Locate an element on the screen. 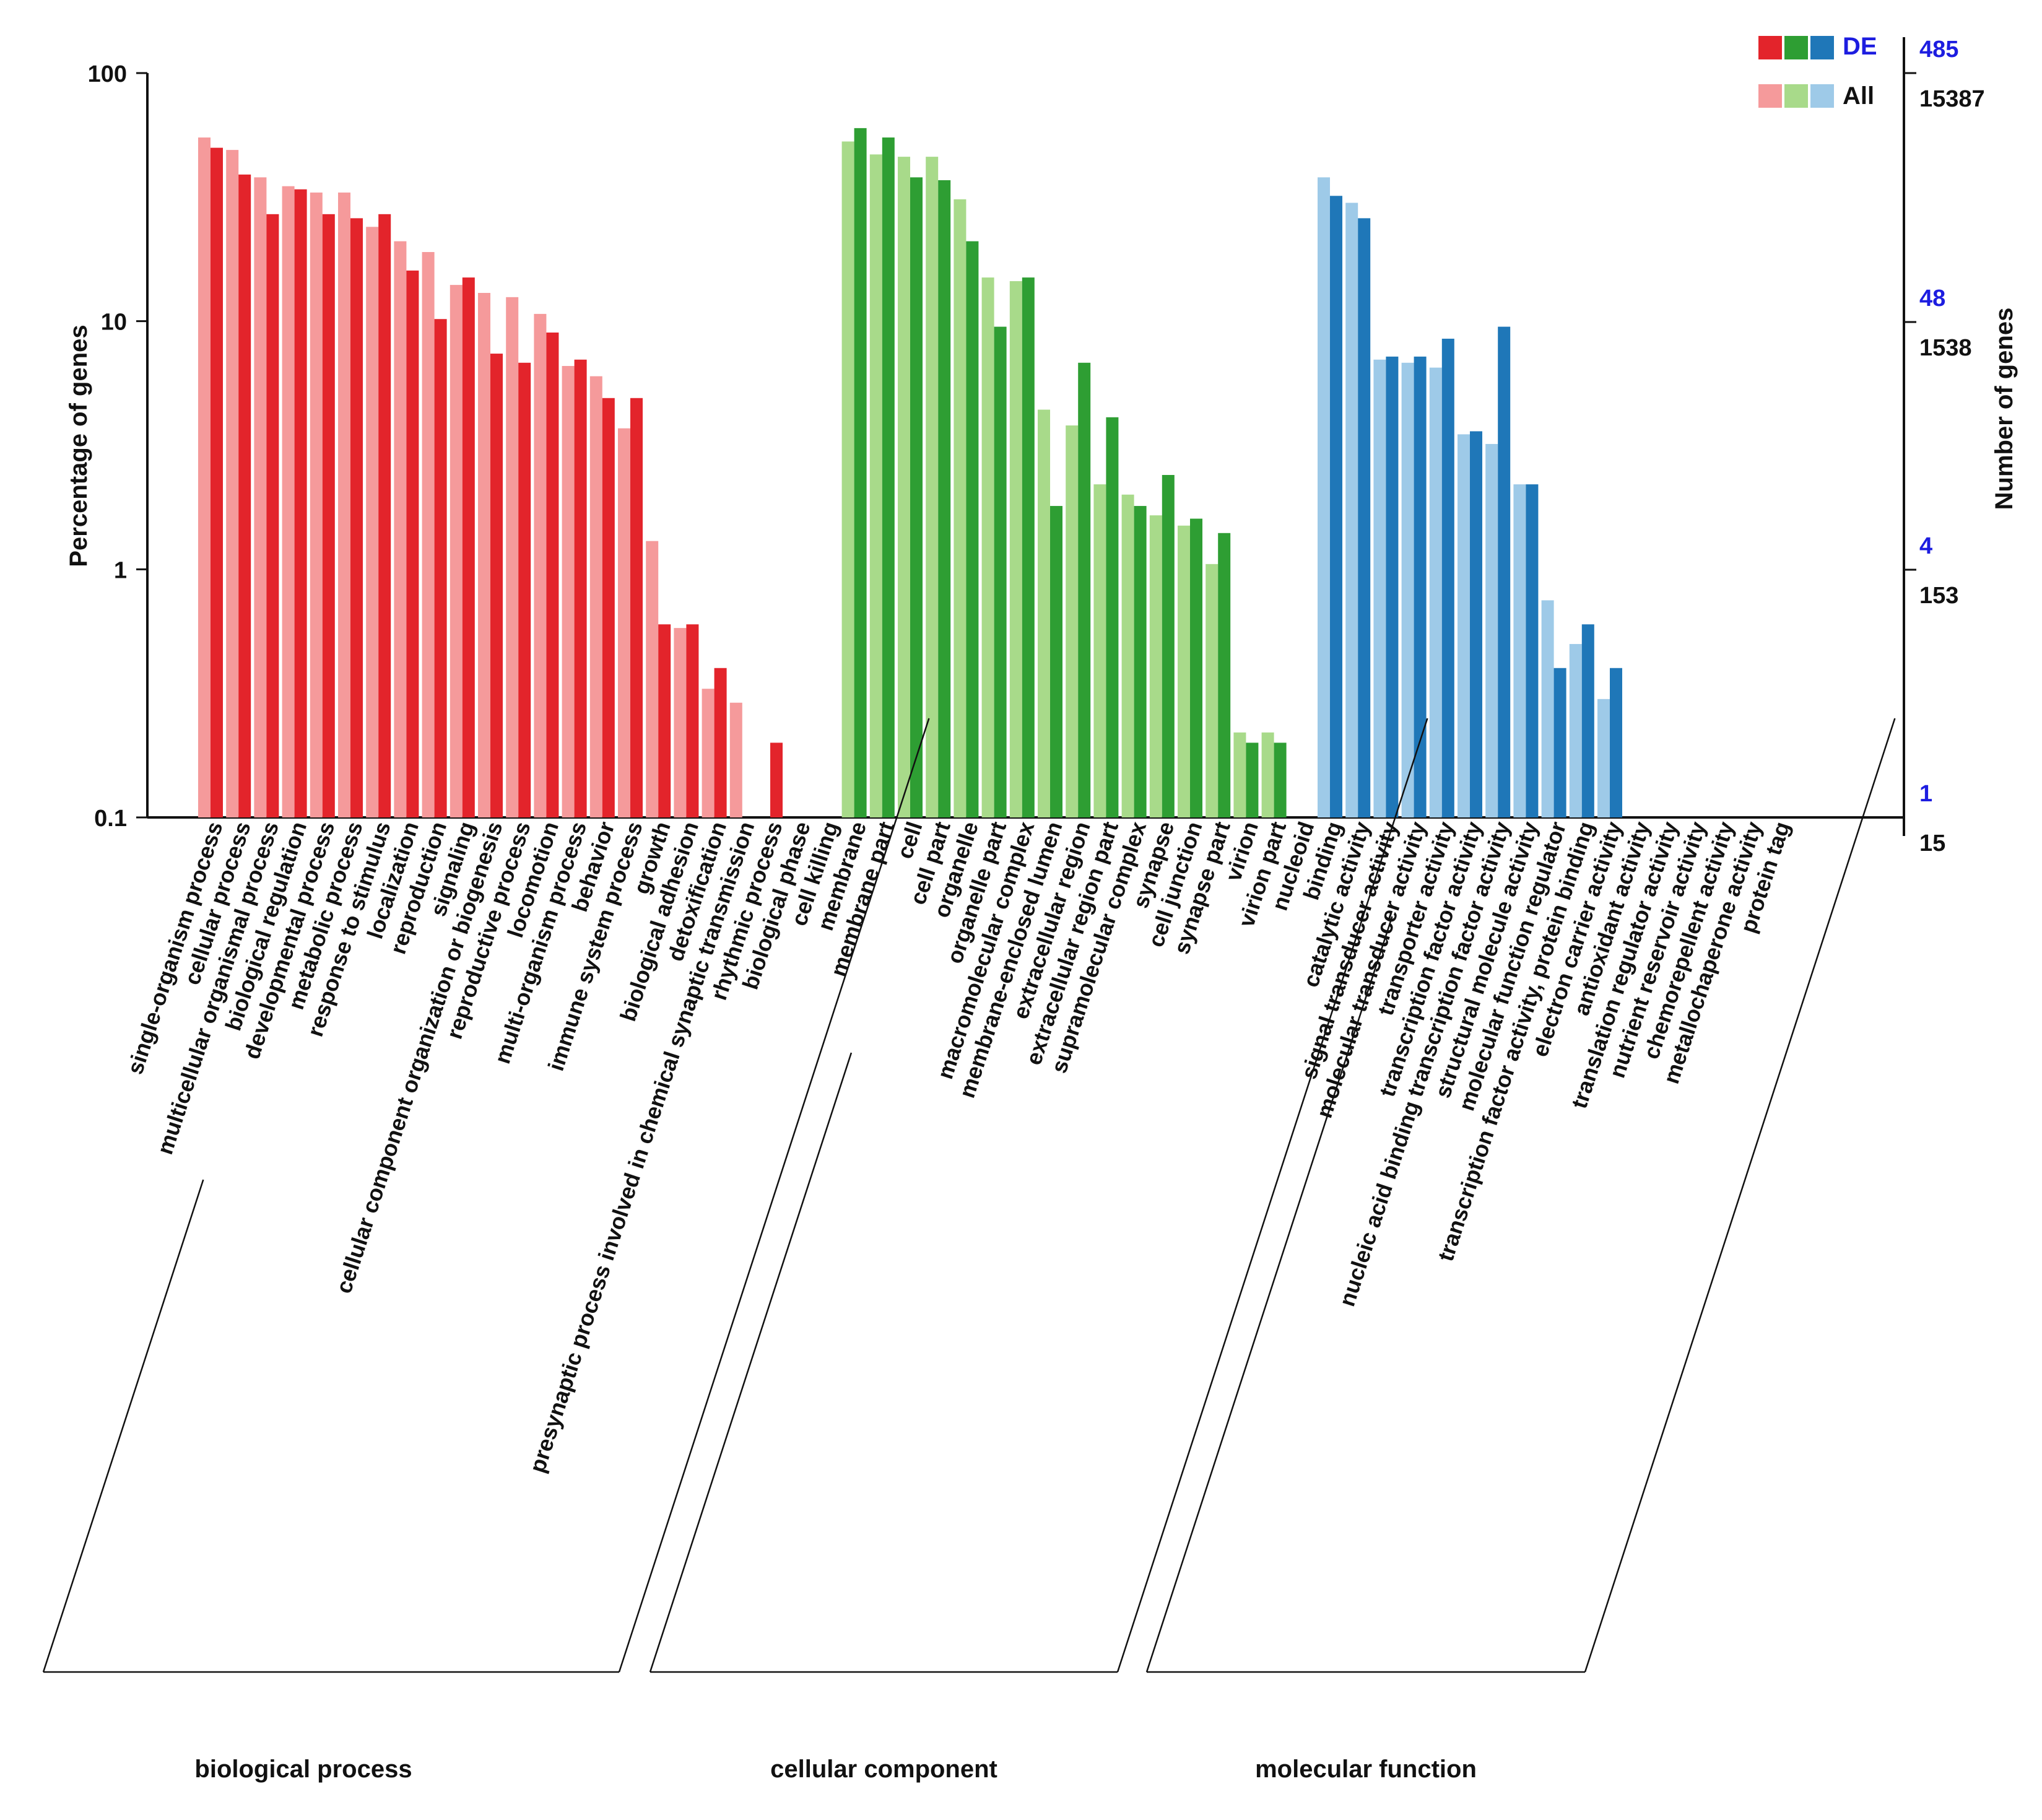 The image size is (2042, 1820). right-tick-all-label: 153 is located at coordinates (1938, 596).